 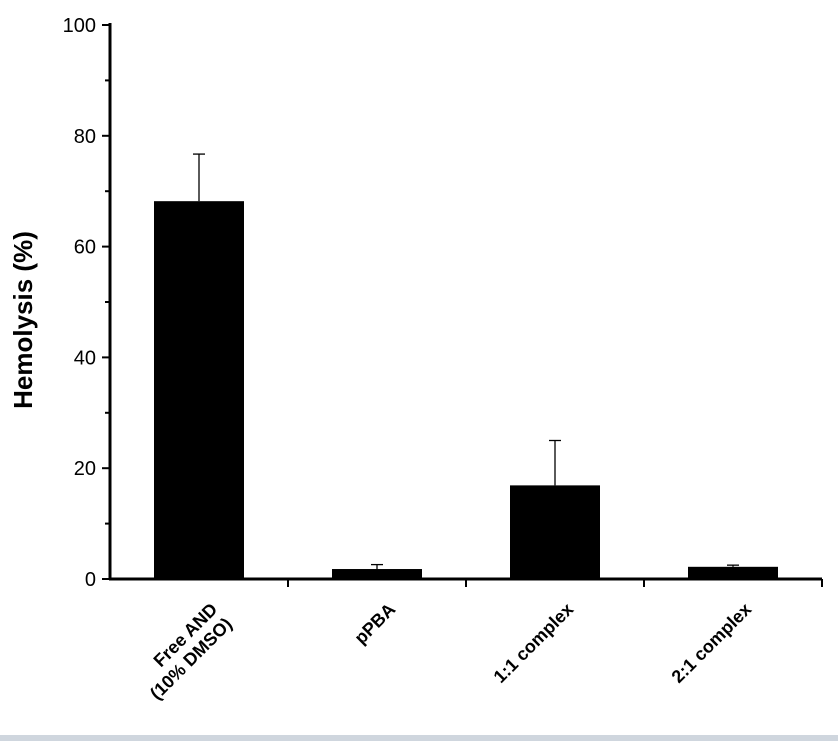 I want to click on y-tick-label-0: 0, so click(x=90, y=580).